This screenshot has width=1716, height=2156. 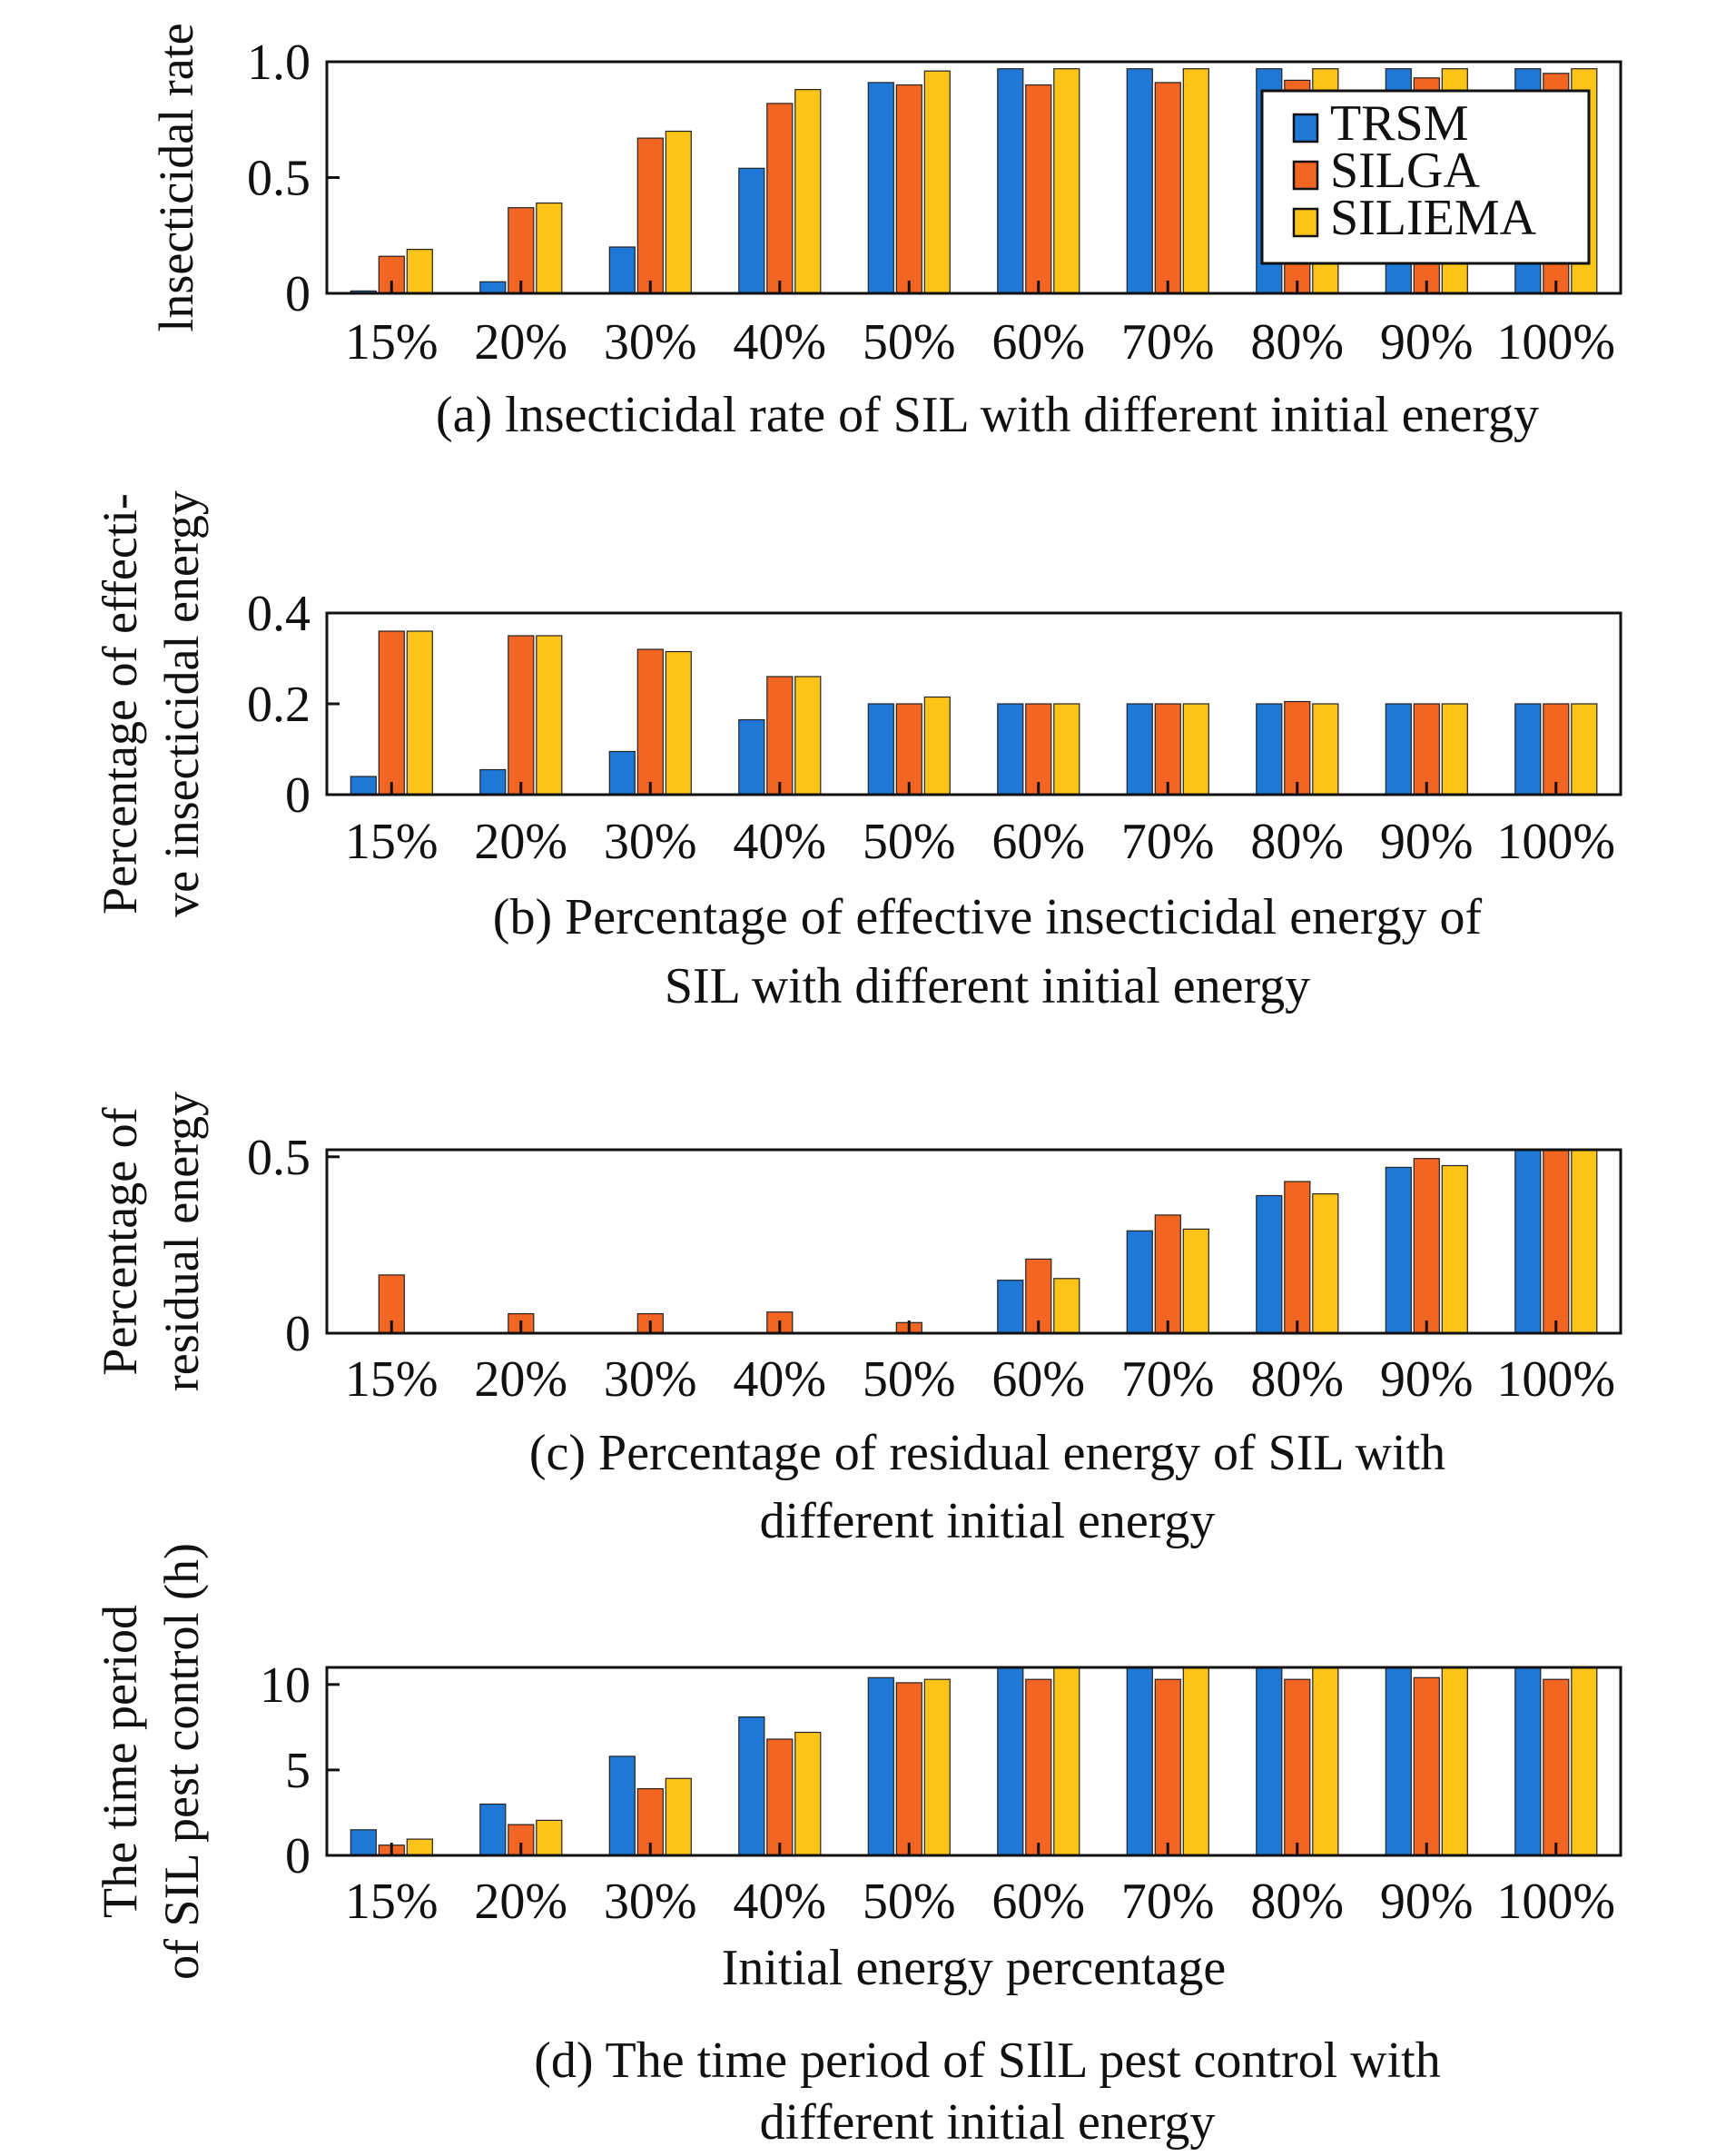 I want to click on bar-siliema-70pct, so click(x=1195, y=1281).